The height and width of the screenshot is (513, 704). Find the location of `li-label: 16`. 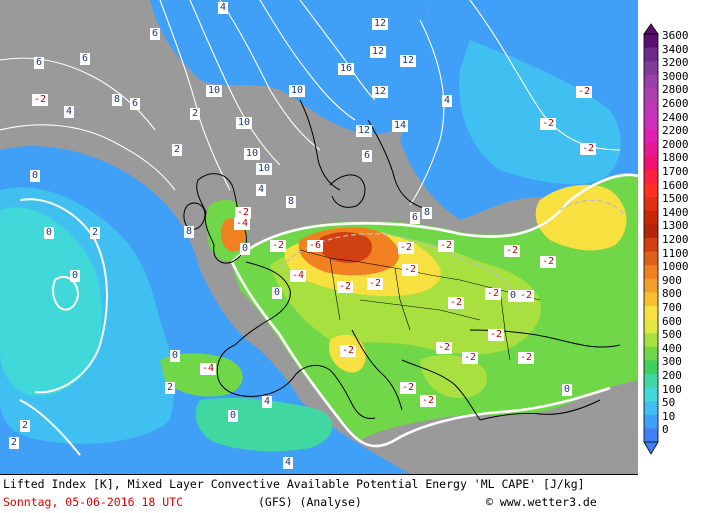

li-label: 16 is located at coordinates (346, 69).